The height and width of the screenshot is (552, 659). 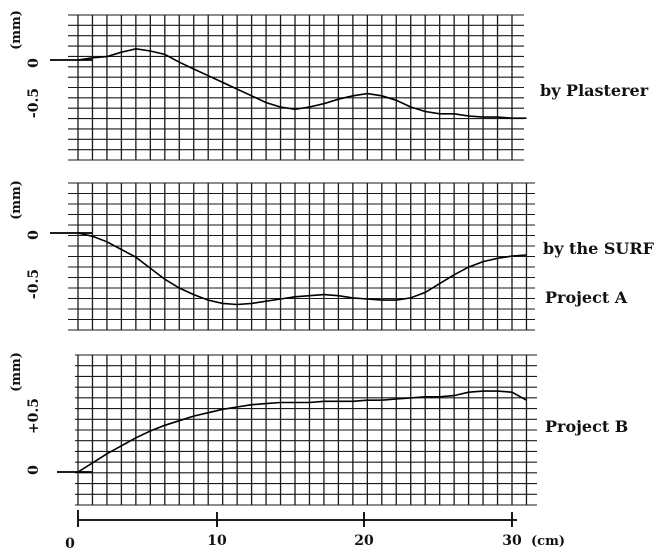 I want to click on panel-project-b-ytick-0: +0.5, so click(x=34, y=416).